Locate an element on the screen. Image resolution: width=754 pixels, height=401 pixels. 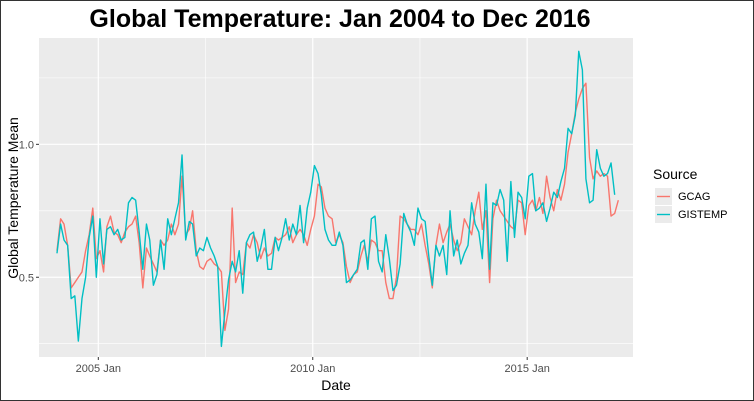
legend: Source GCAG GISTEMP is located at coordinates (690, 194).